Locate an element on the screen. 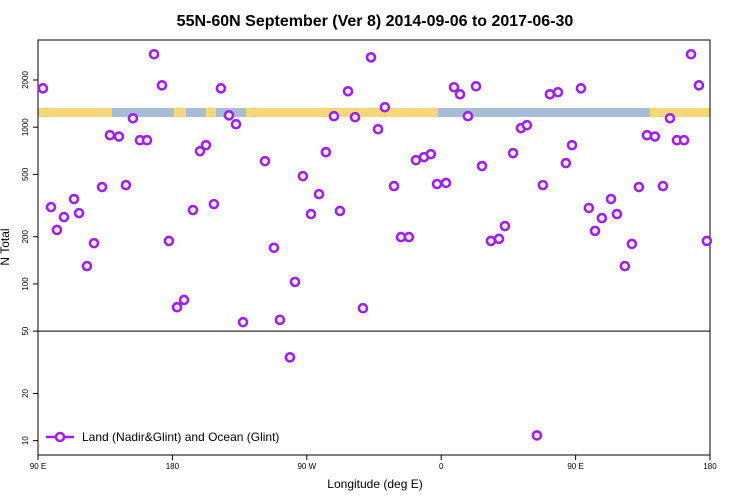 The image size is (750, 500). y-tick-label: 100 is located at coordinates (25, 284).